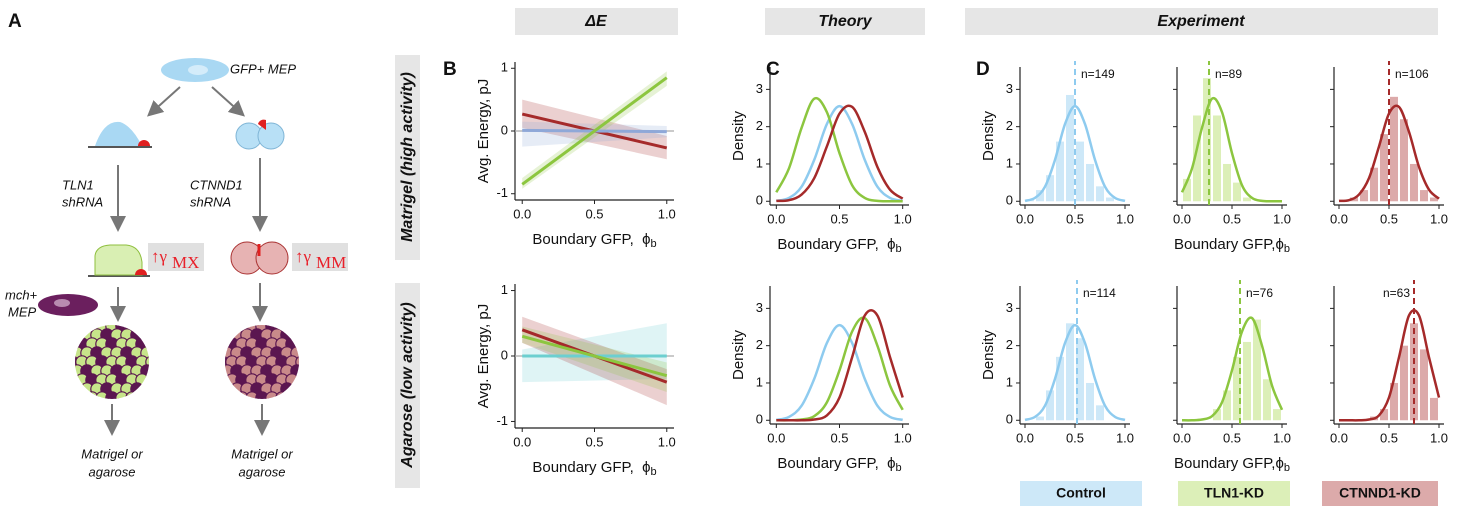 The image size is (1461, 506). Describe the element at coordinates (407, 157) in the screenshot. I see `row-label: Matrigel (high activity)` at that location.